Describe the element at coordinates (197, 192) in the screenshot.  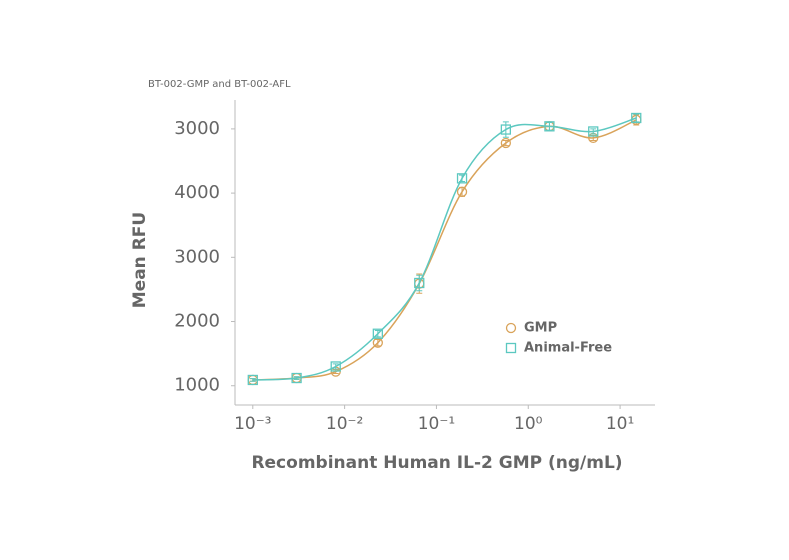
I see `y-tick-label: 4000` at that location.